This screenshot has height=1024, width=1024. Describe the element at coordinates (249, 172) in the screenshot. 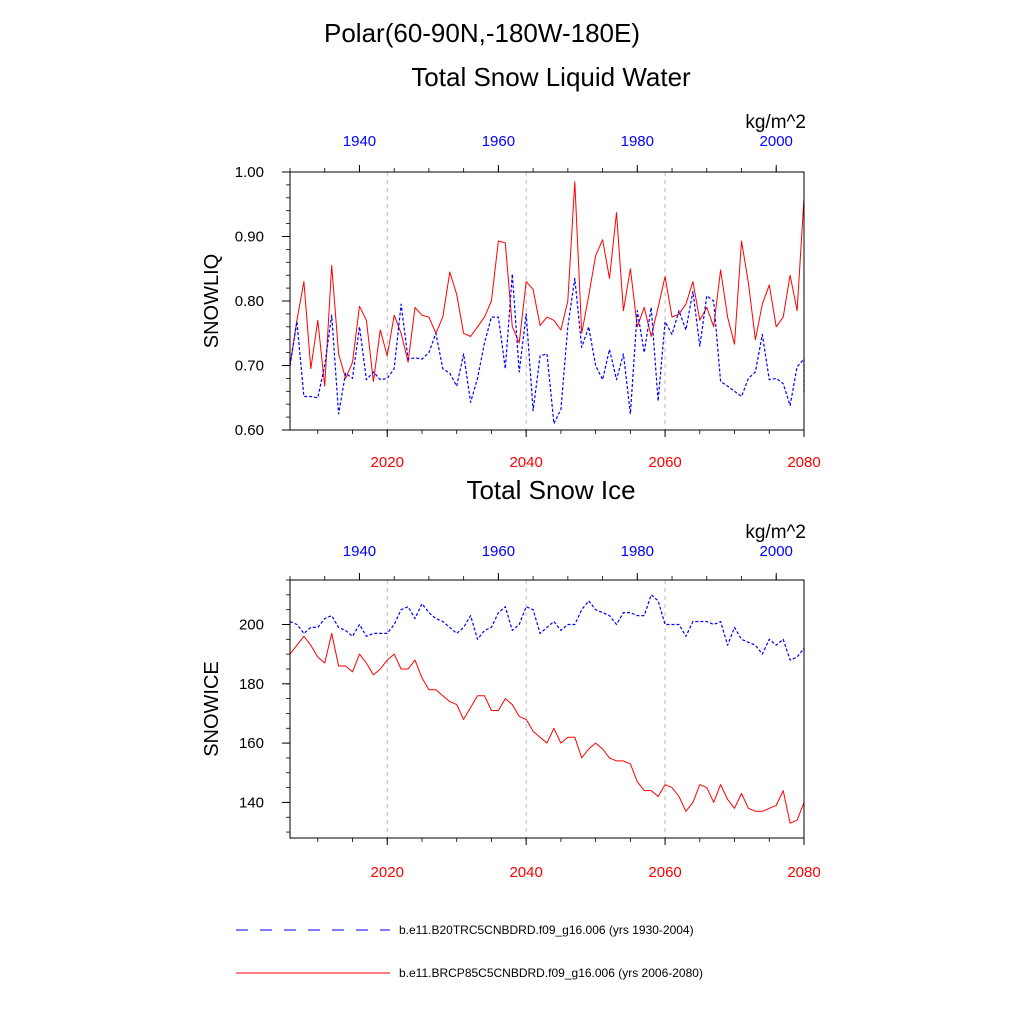

I see `y-tick-label-0-4: 1.00` at that location.